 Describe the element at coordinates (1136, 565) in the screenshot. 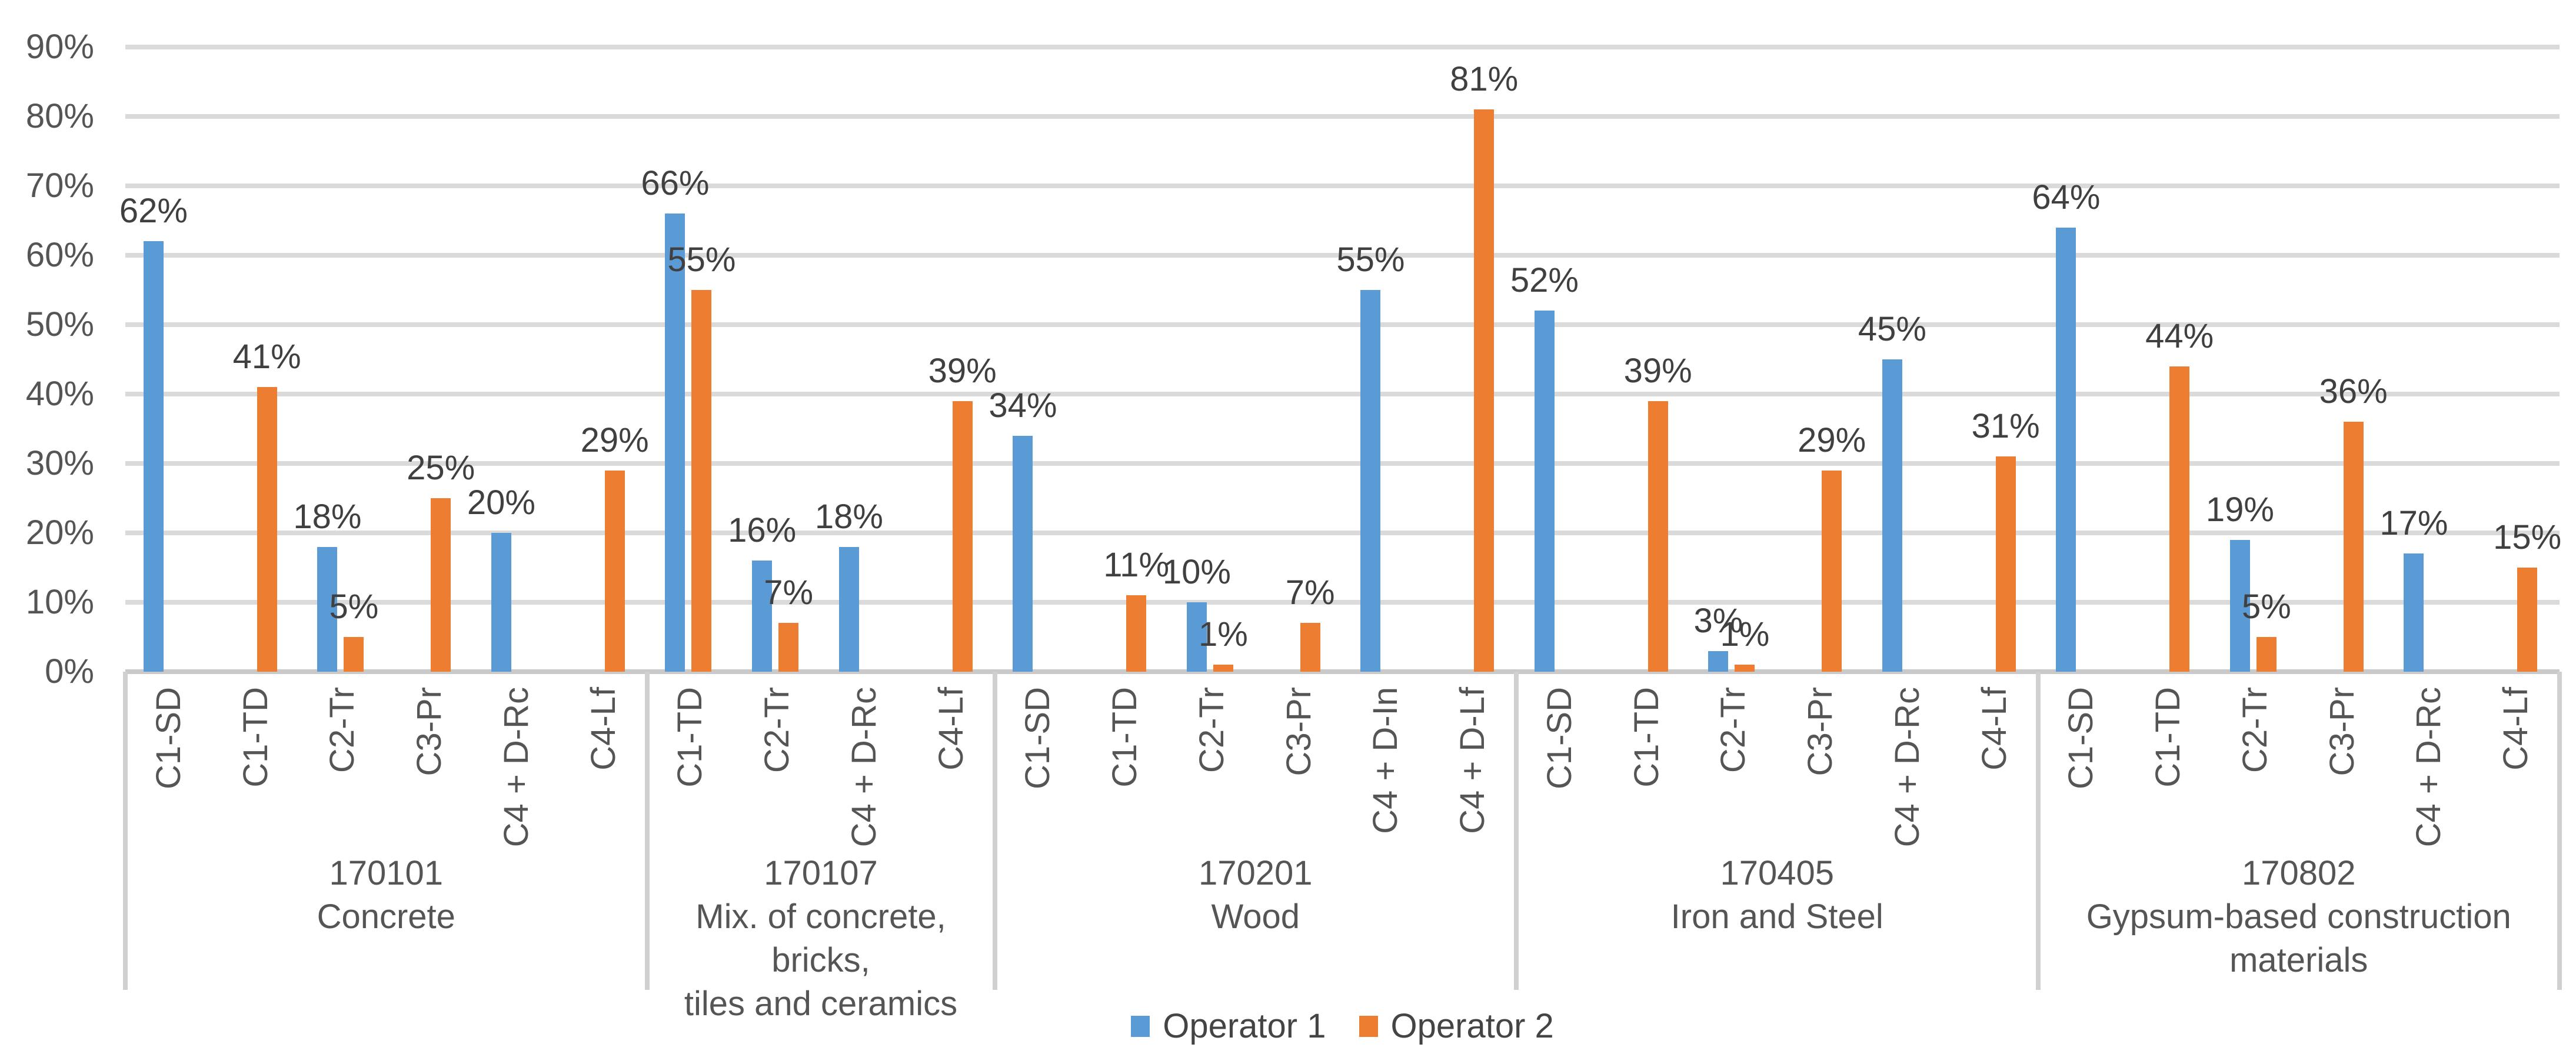

I see `data-label: 11%` at that location.